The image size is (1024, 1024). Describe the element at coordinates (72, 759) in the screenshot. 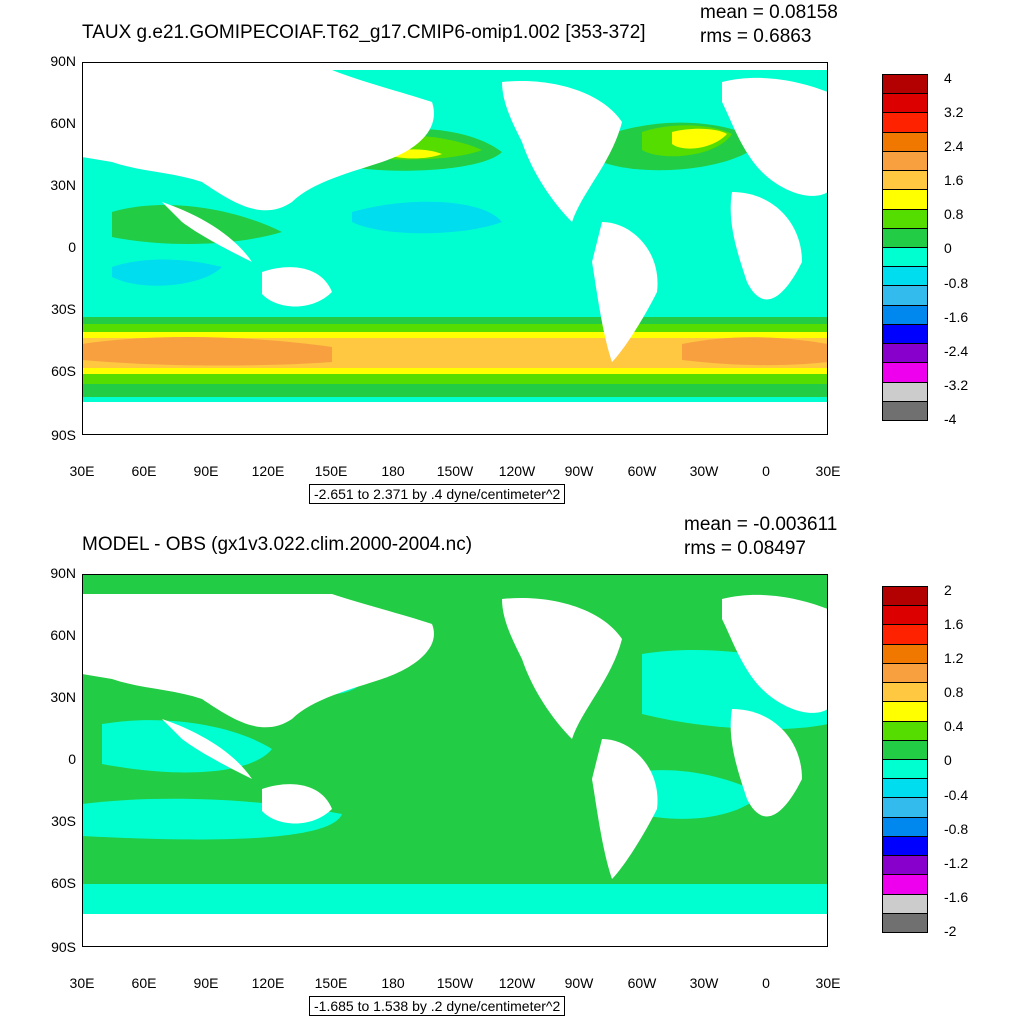

I see `lat-tick-label: 0` at that location.